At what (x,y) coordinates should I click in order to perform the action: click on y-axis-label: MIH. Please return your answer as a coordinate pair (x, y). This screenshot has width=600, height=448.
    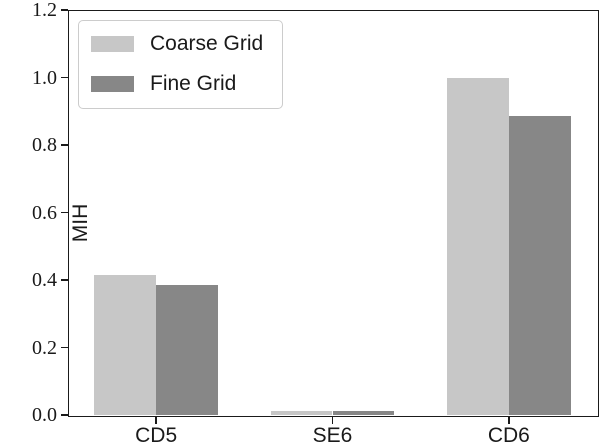
    Looking at the image, I should click on (80, 223).